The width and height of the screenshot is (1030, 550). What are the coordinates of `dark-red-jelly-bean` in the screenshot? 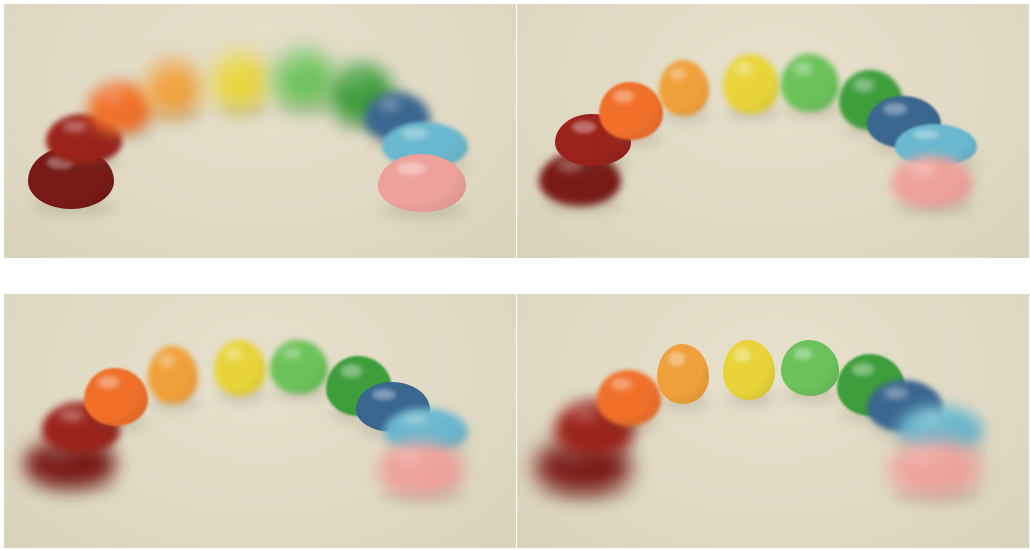 It's located at (71, 178).